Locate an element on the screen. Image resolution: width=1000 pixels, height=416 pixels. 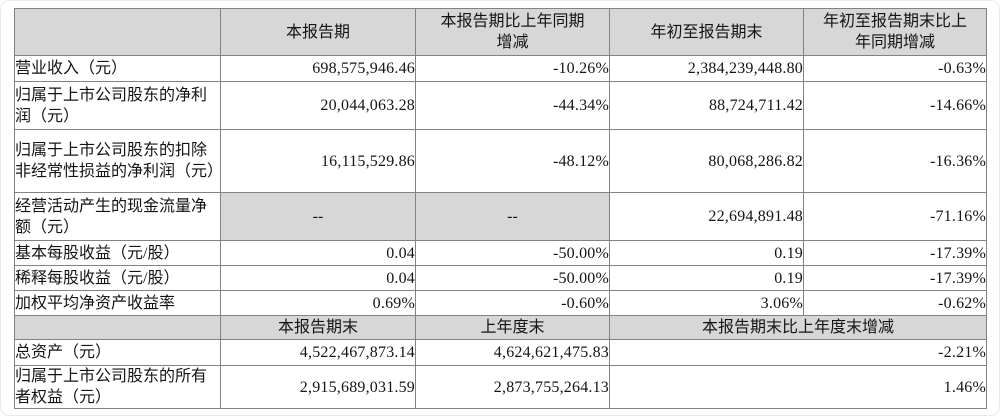
section2-header-row: 本报告期末 上年度末 本报告期末比上年度末增减 is located at coordinates (500, 327).